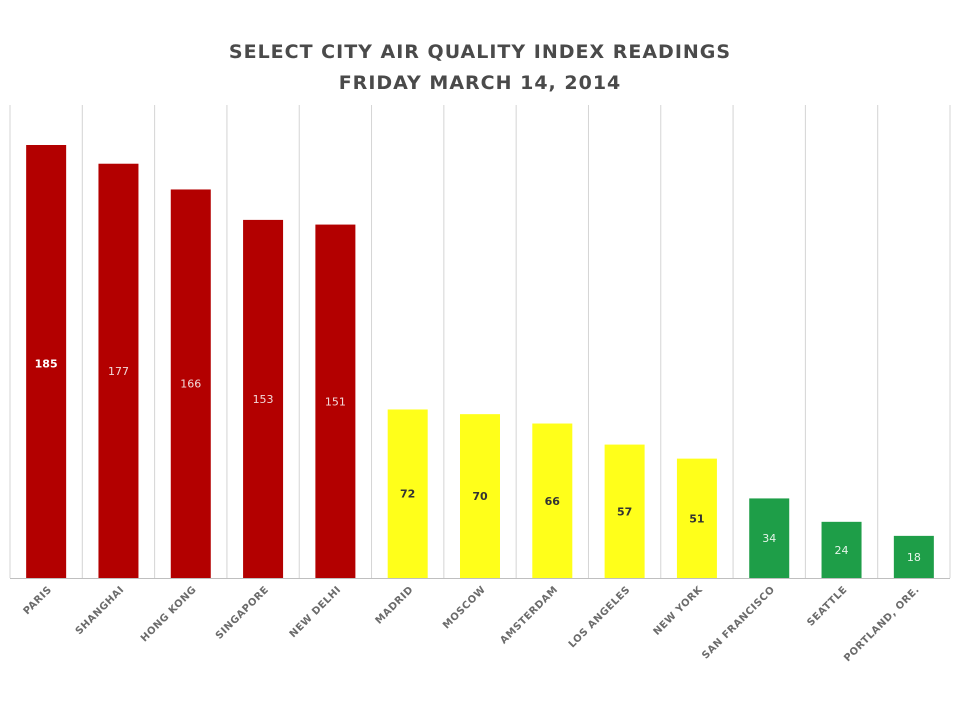 Image resolution: width=960 pixels, height=720 pixels. I want to click on data-label: 151, so click(335, 401).